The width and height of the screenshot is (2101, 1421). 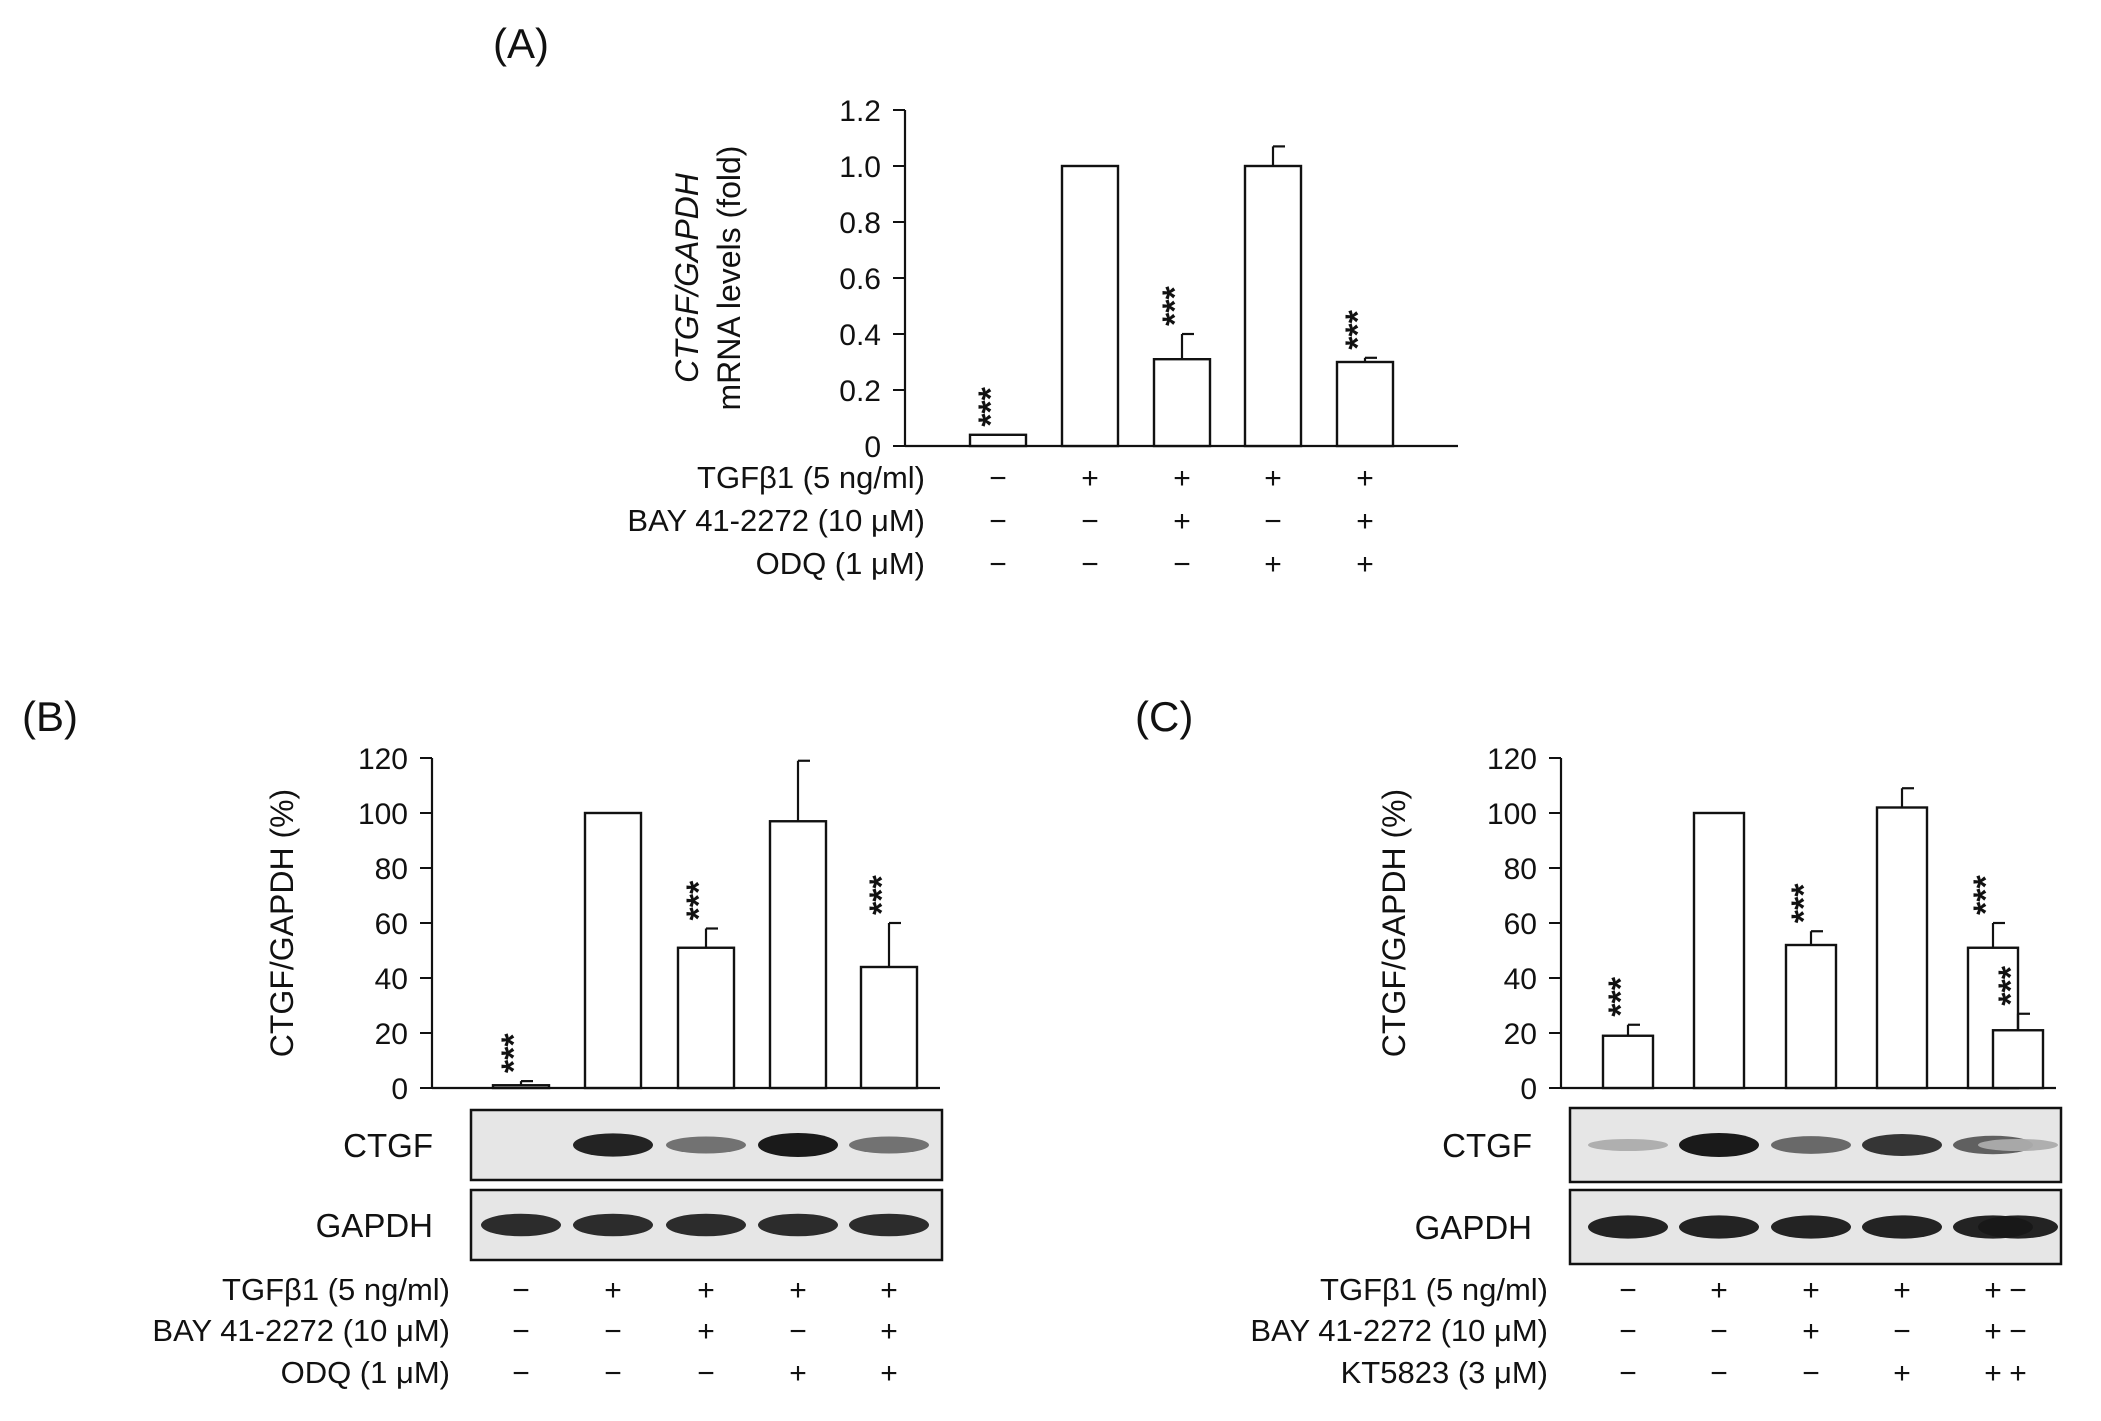 What do you see at coordinates (1520, 979) in the screenshot?
I see `y-tick-label: 40` at bounding box center [1520, 979].